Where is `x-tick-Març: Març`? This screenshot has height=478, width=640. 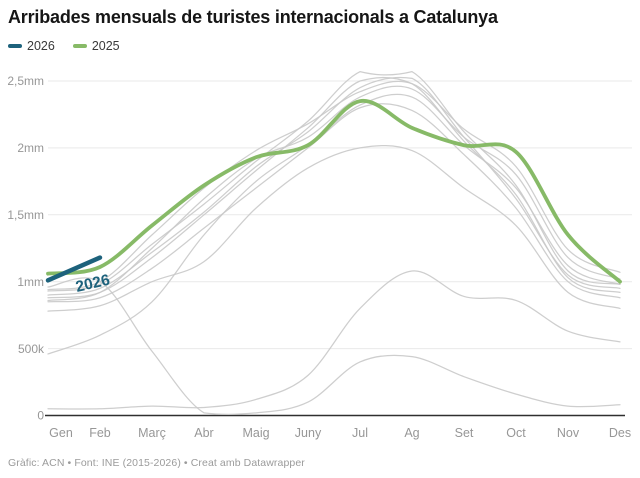
x-tick-Març: Març is located at coordinates (152, 433).